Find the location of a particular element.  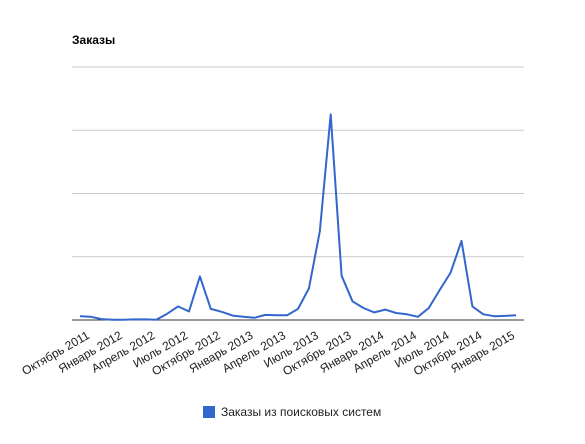

legend-label: Заказы из поисковых систем is located at coordinates (301, 412).